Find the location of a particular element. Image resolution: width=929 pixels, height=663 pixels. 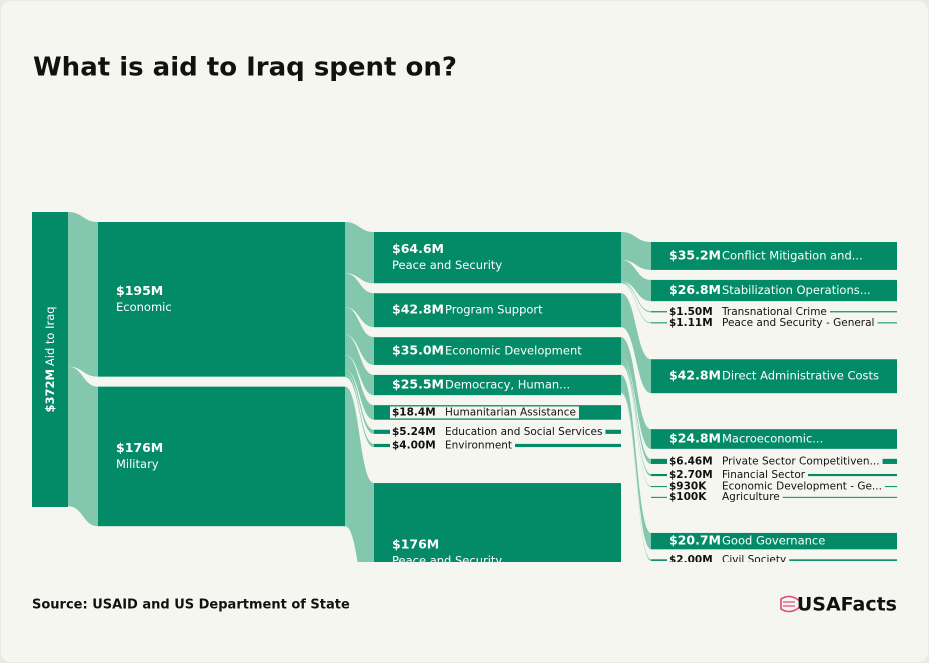

node-value: $1.11M is located at coordinates (691, 323).